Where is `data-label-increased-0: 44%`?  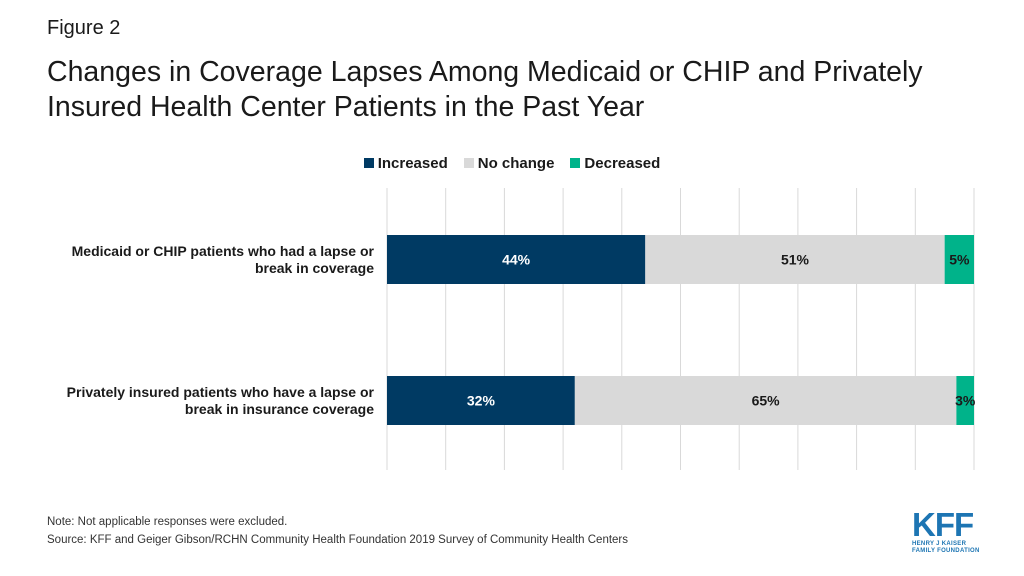
data-label-increased-0: 44% is located at coordinates (516, 260).